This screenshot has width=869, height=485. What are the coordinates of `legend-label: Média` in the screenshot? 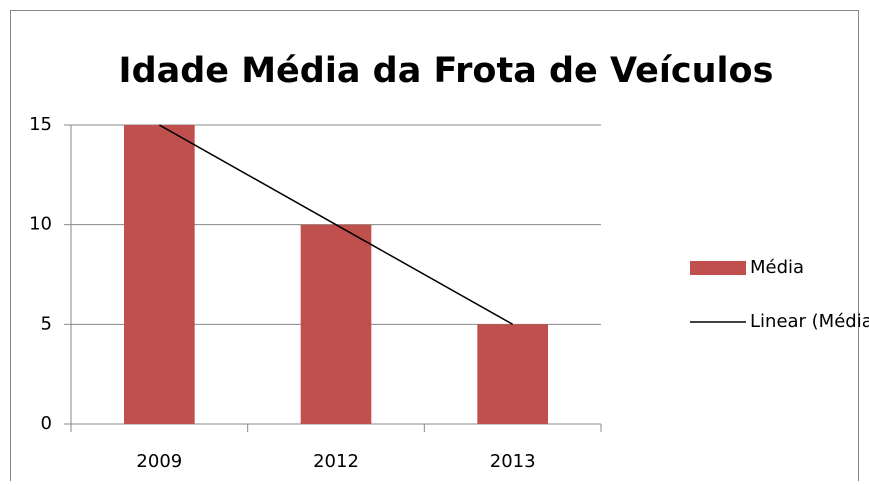 It's located at (777, 267).